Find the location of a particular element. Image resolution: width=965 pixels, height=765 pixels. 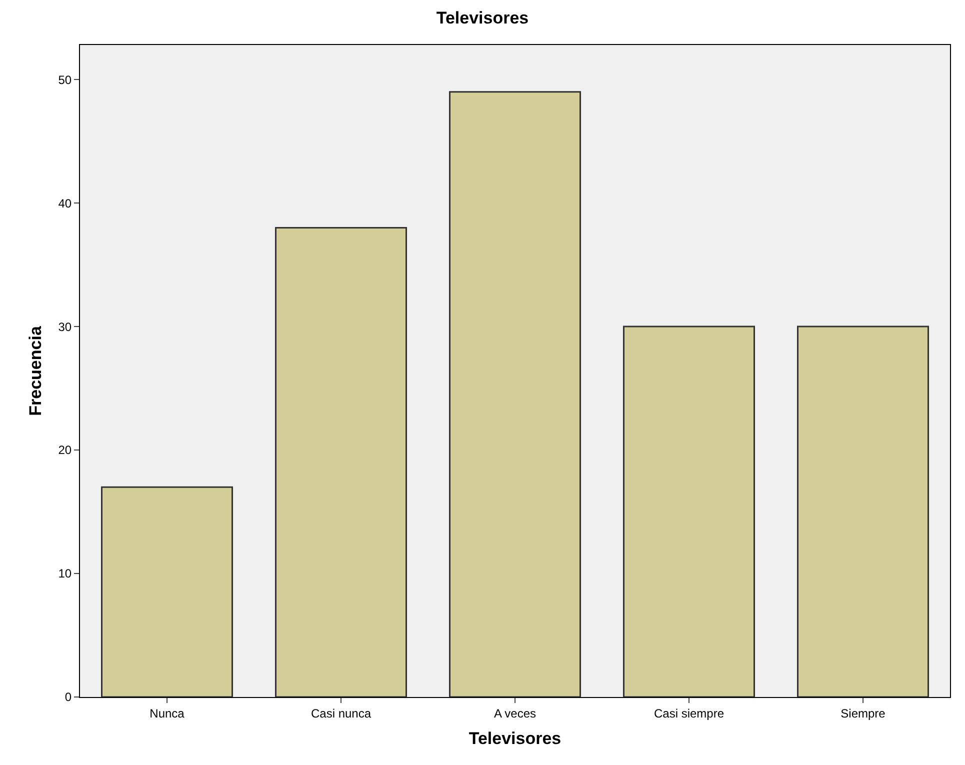

y-tick-label: 20 is located at coordinates (65, 450).